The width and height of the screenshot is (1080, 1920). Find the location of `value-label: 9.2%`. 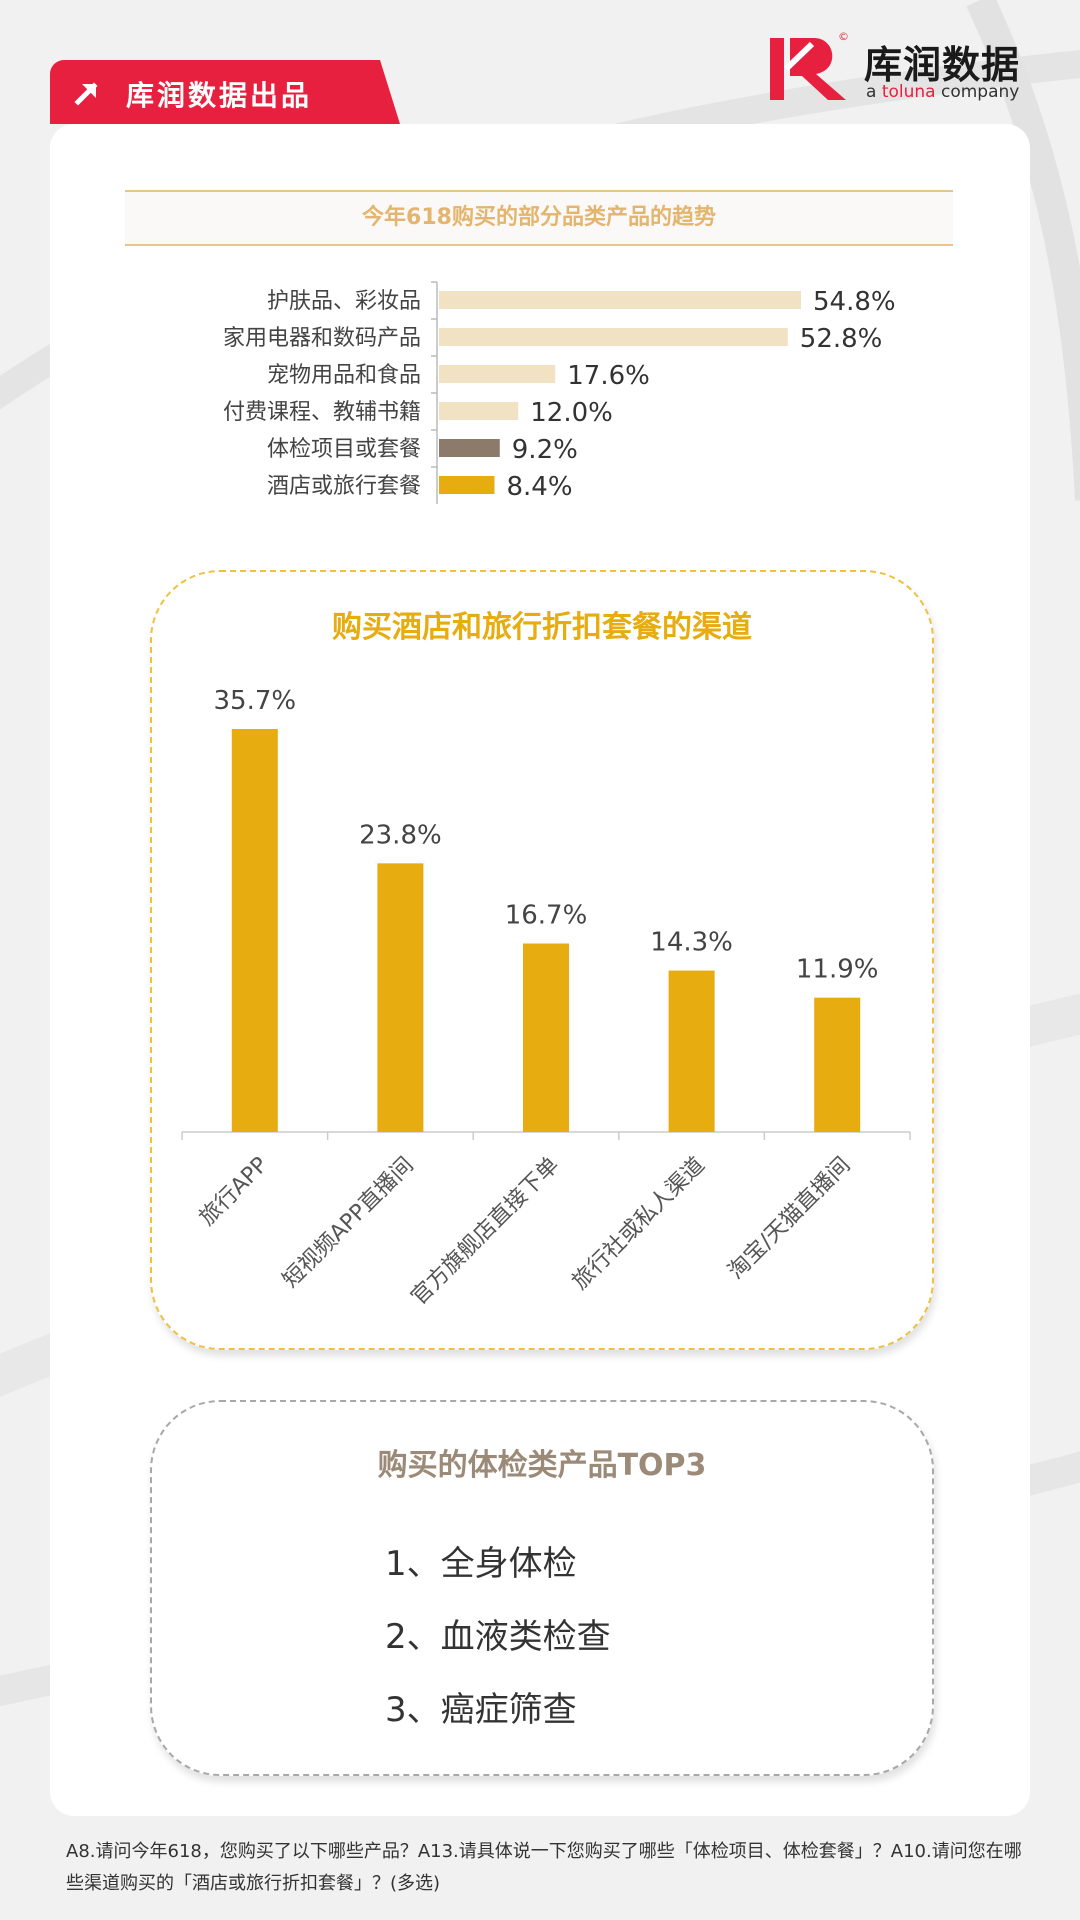

value-label: 9.2% is located at coordinates (545, 450).